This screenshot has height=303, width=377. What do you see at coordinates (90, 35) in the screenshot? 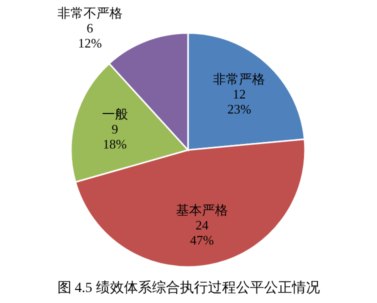
I see `data-label: 6 12%` at bounding box center [90, 35].